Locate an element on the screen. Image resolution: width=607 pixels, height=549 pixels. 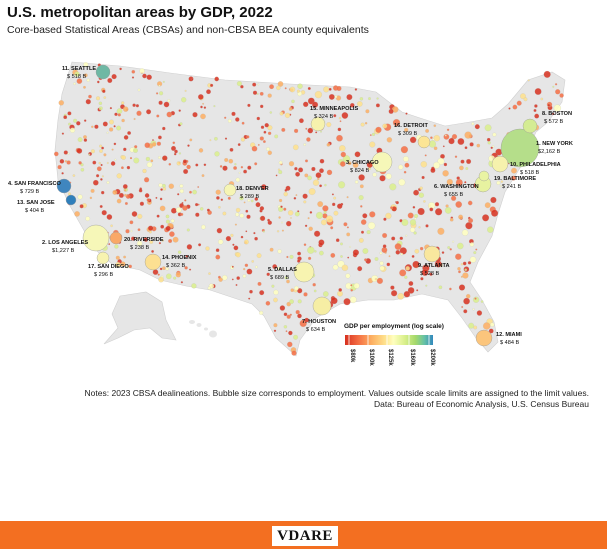
metro-bubble-san-diego is located at coordinates (103, 258).